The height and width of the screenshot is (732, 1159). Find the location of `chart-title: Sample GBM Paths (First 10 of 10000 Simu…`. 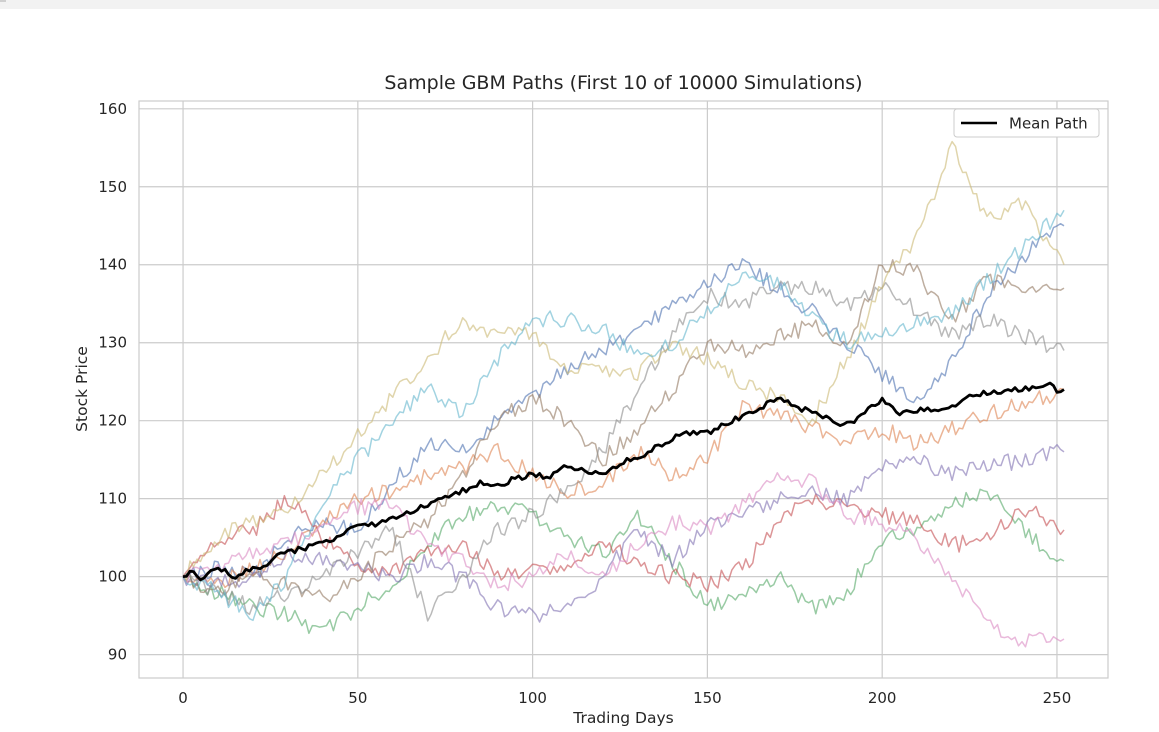

chart-title: Sample GBM Paths (First 10 of 10000 Simu… is located at coordinates (623, 83).